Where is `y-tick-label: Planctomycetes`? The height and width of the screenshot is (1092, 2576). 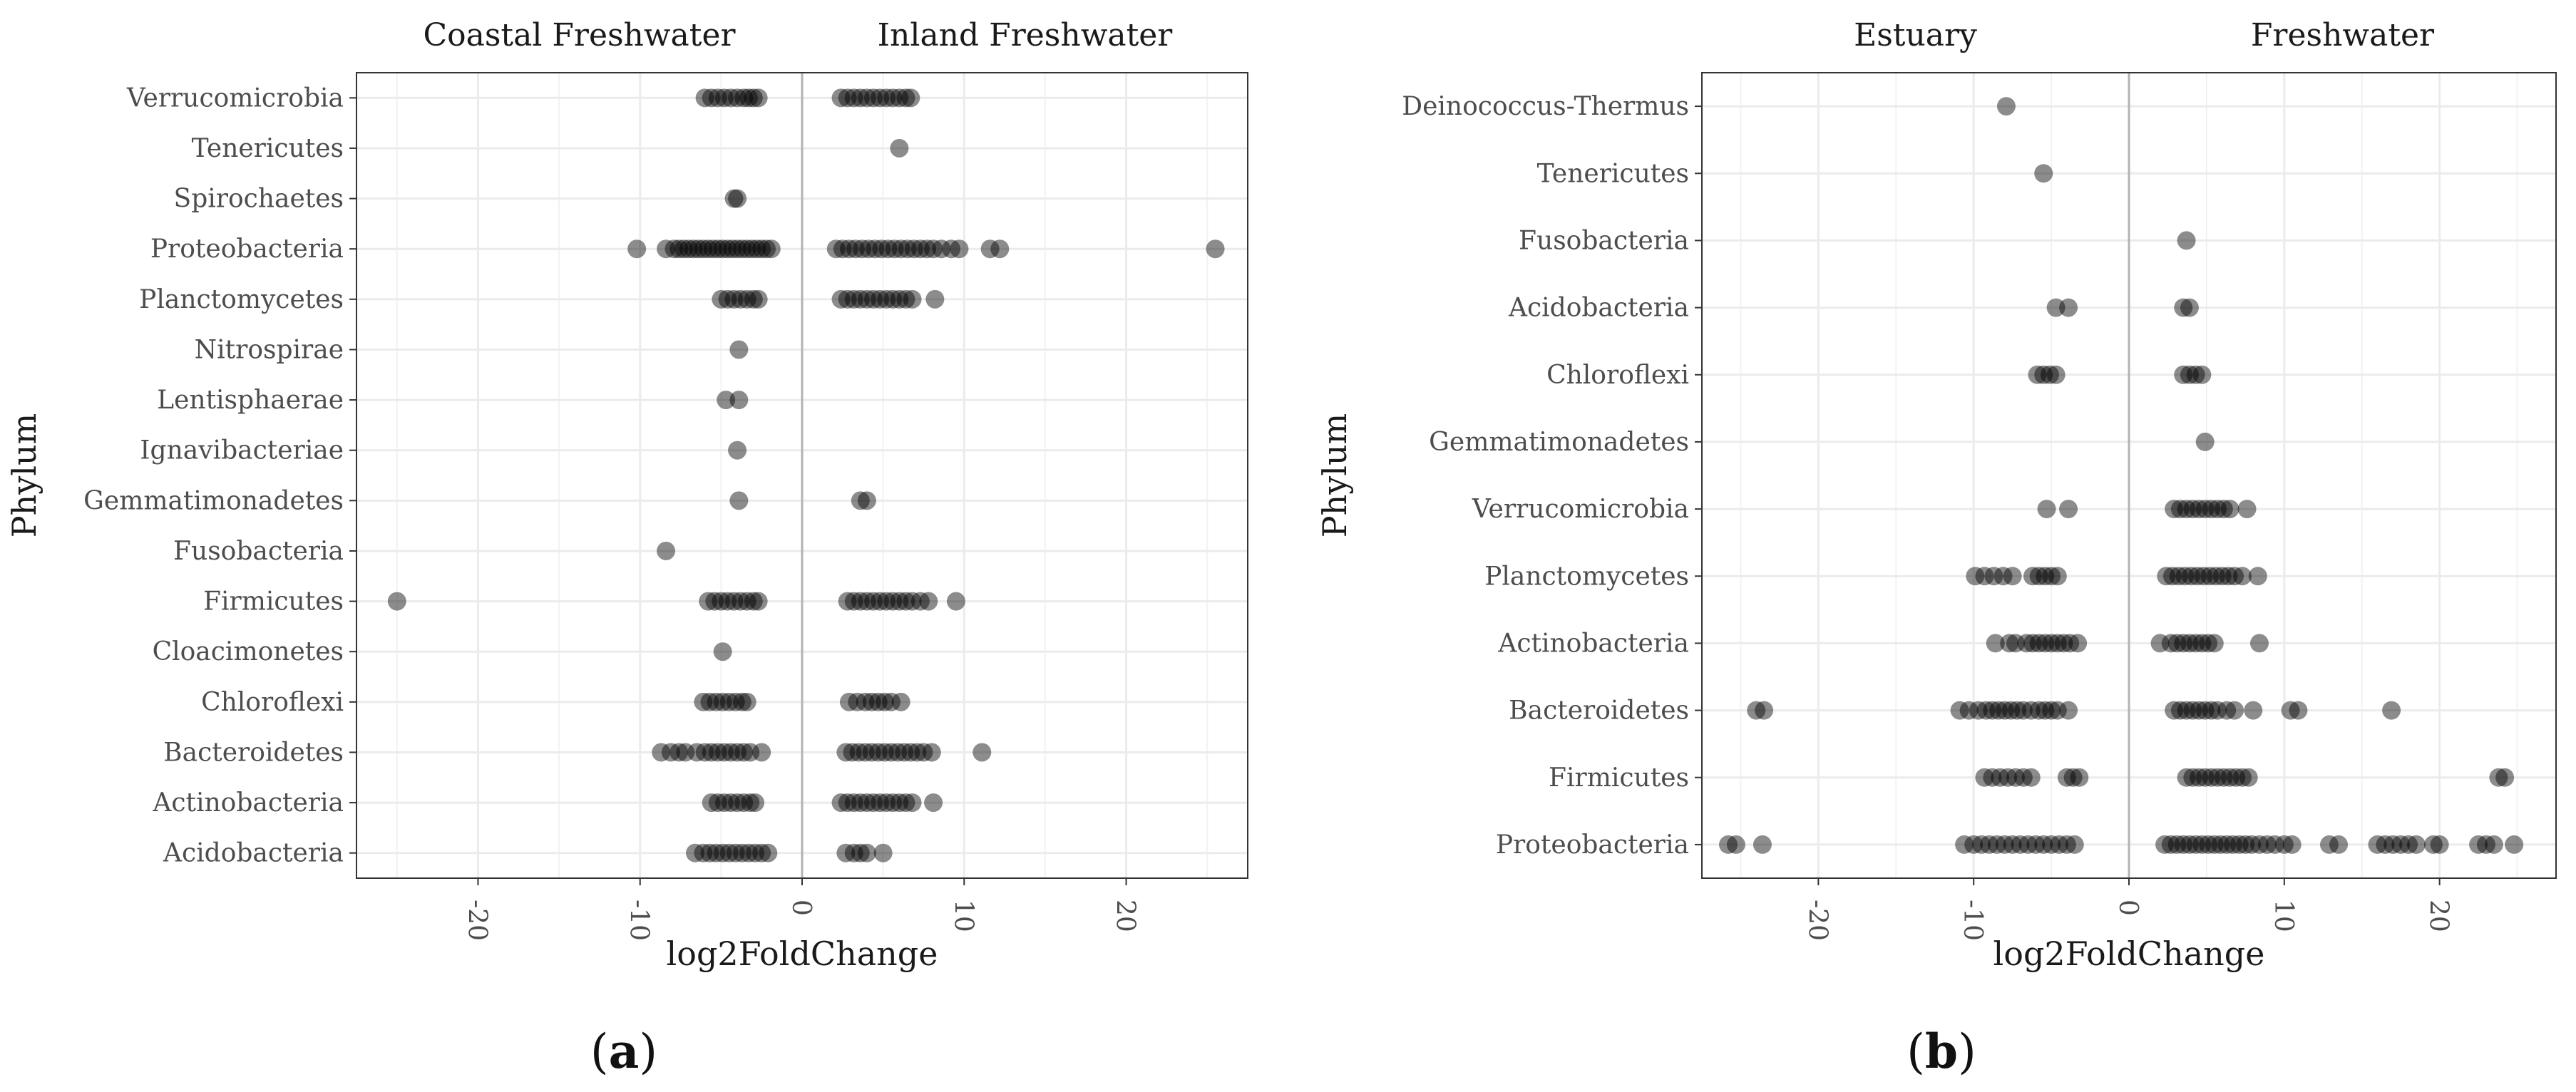
y-tick-label: Planctomycetes is located at coordinates (1586, 576).